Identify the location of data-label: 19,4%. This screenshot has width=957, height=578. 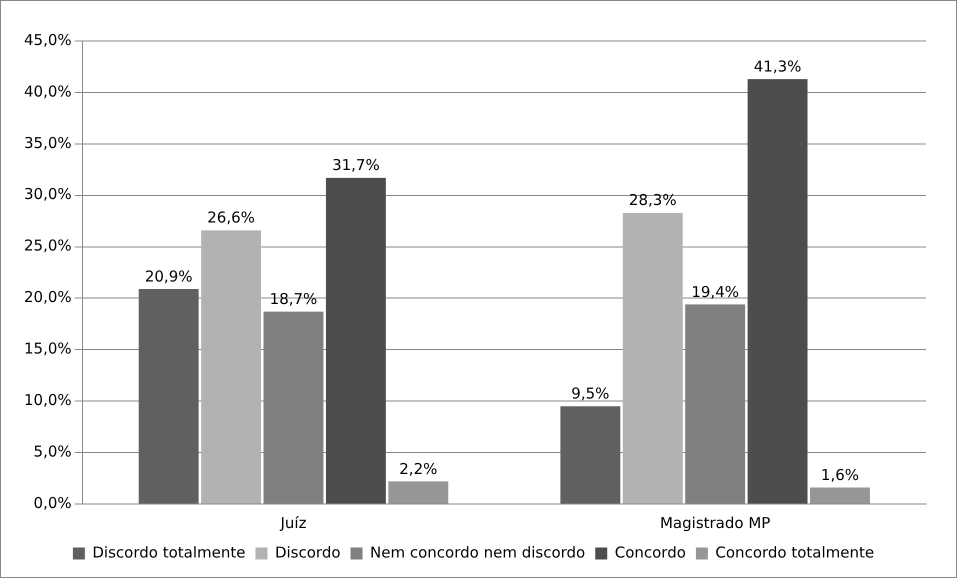
(715, 291).